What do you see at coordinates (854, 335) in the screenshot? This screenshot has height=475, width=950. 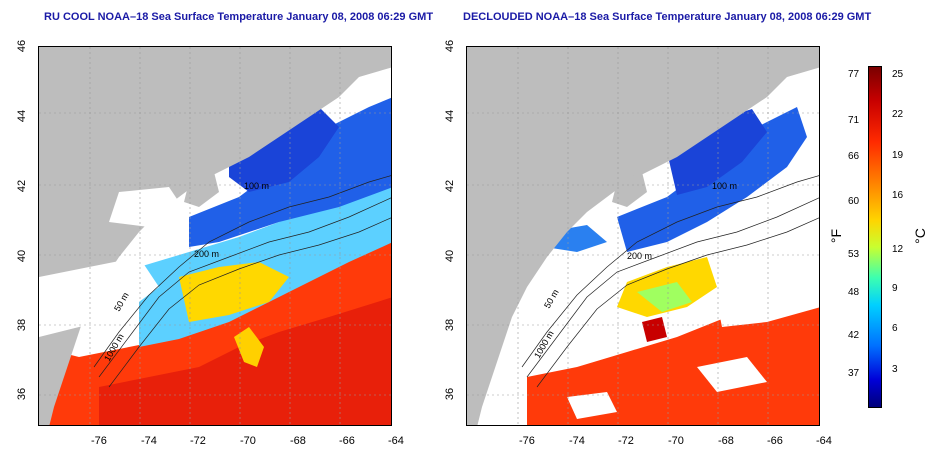 I see `fahrenheit-tick-label: 42` at bounding box center [854, 335].